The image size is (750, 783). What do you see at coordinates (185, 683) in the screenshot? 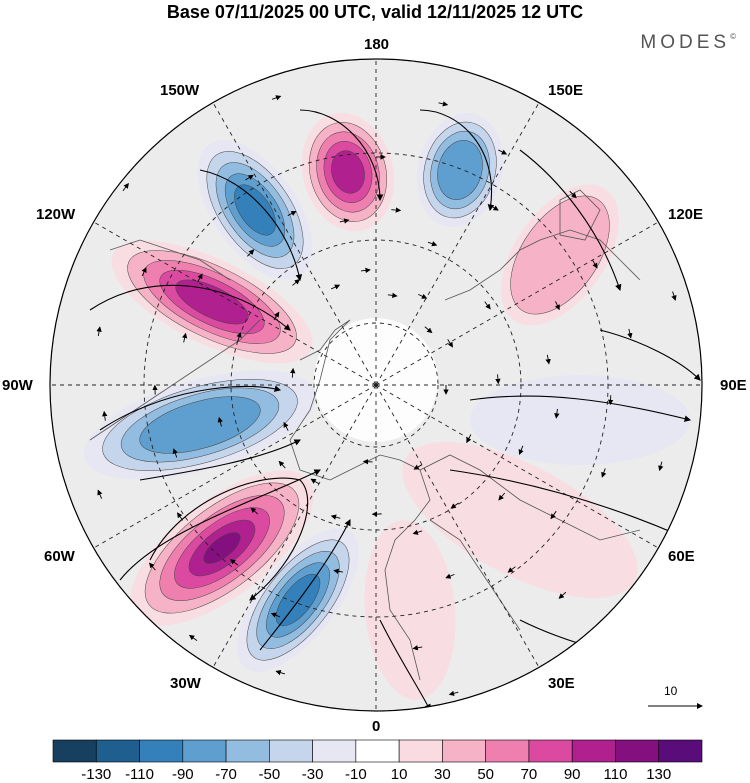
I see `lon-label-30w: 30W` at bounding box center [185, 683].